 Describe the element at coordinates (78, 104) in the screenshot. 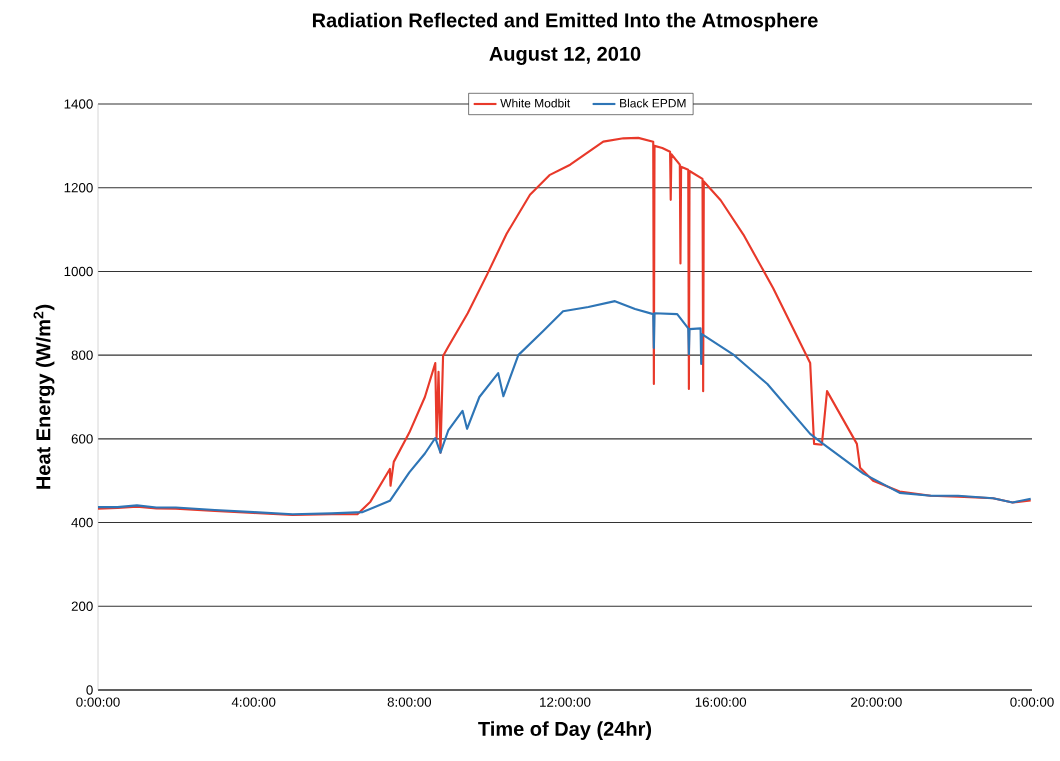

I see `y-tick-label: 1400` at that location.